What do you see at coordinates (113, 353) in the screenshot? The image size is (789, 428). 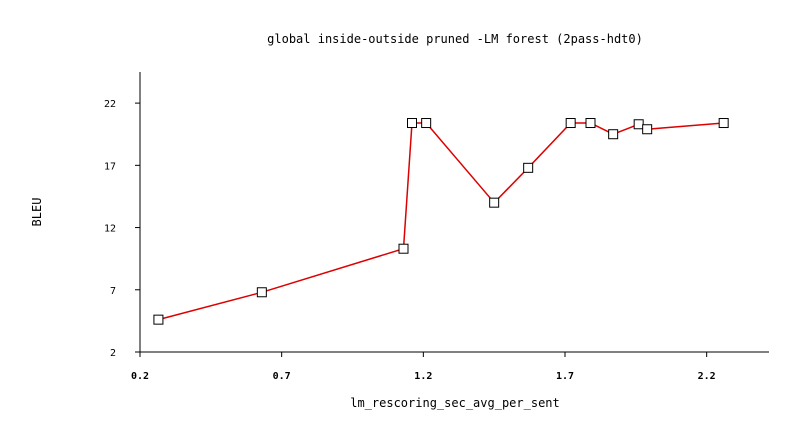 I see `y-tick-label: 2` at bounding box center [113, 353].